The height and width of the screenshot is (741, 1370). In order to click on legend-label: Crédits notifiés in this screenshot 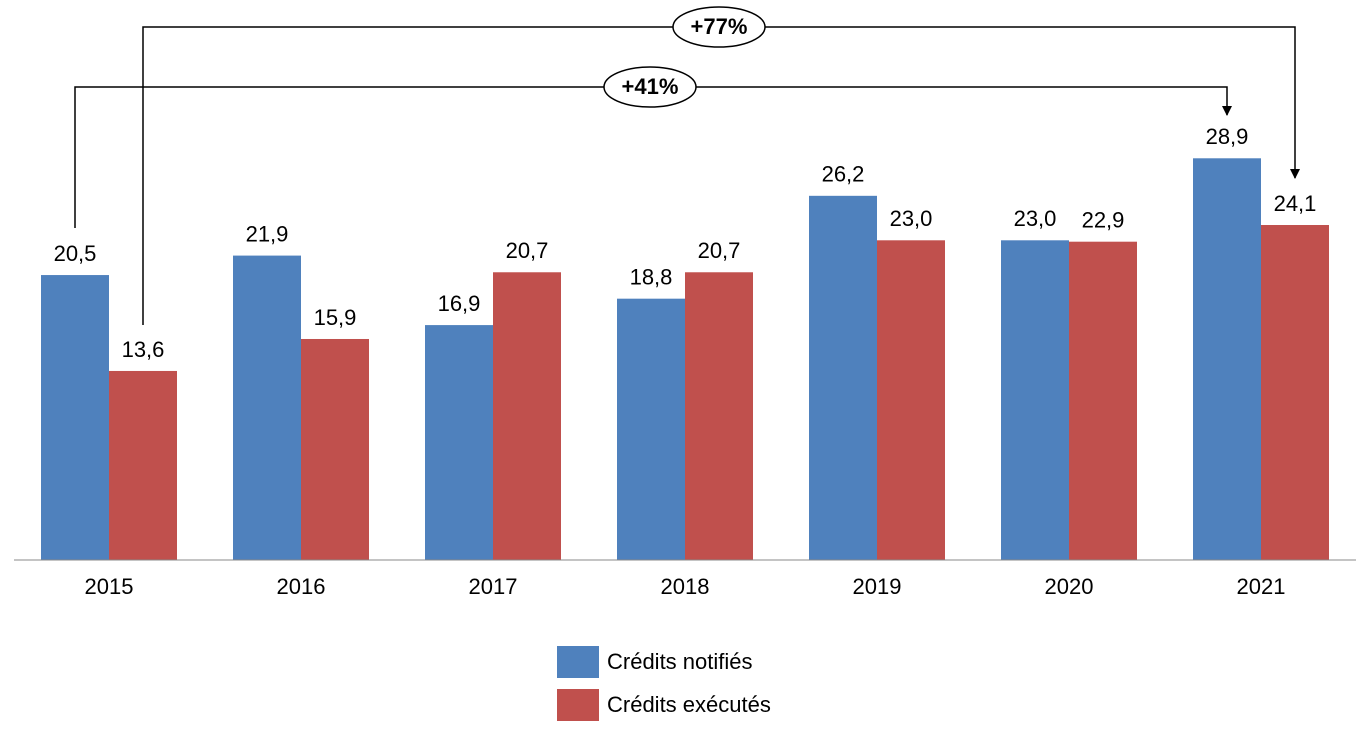, I will do `click(680, 661)`.